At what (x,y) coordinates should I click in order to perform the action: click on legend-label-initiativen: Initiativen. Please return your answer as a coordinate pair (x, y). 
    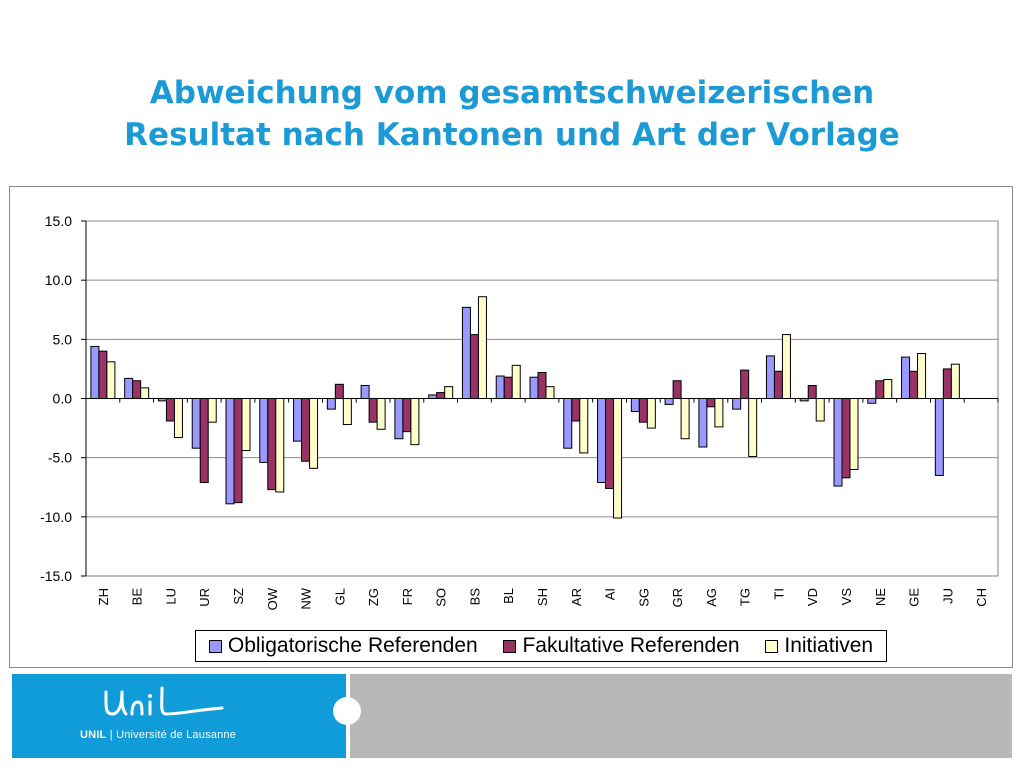
    Looking at the image, I should click on (829, 645).